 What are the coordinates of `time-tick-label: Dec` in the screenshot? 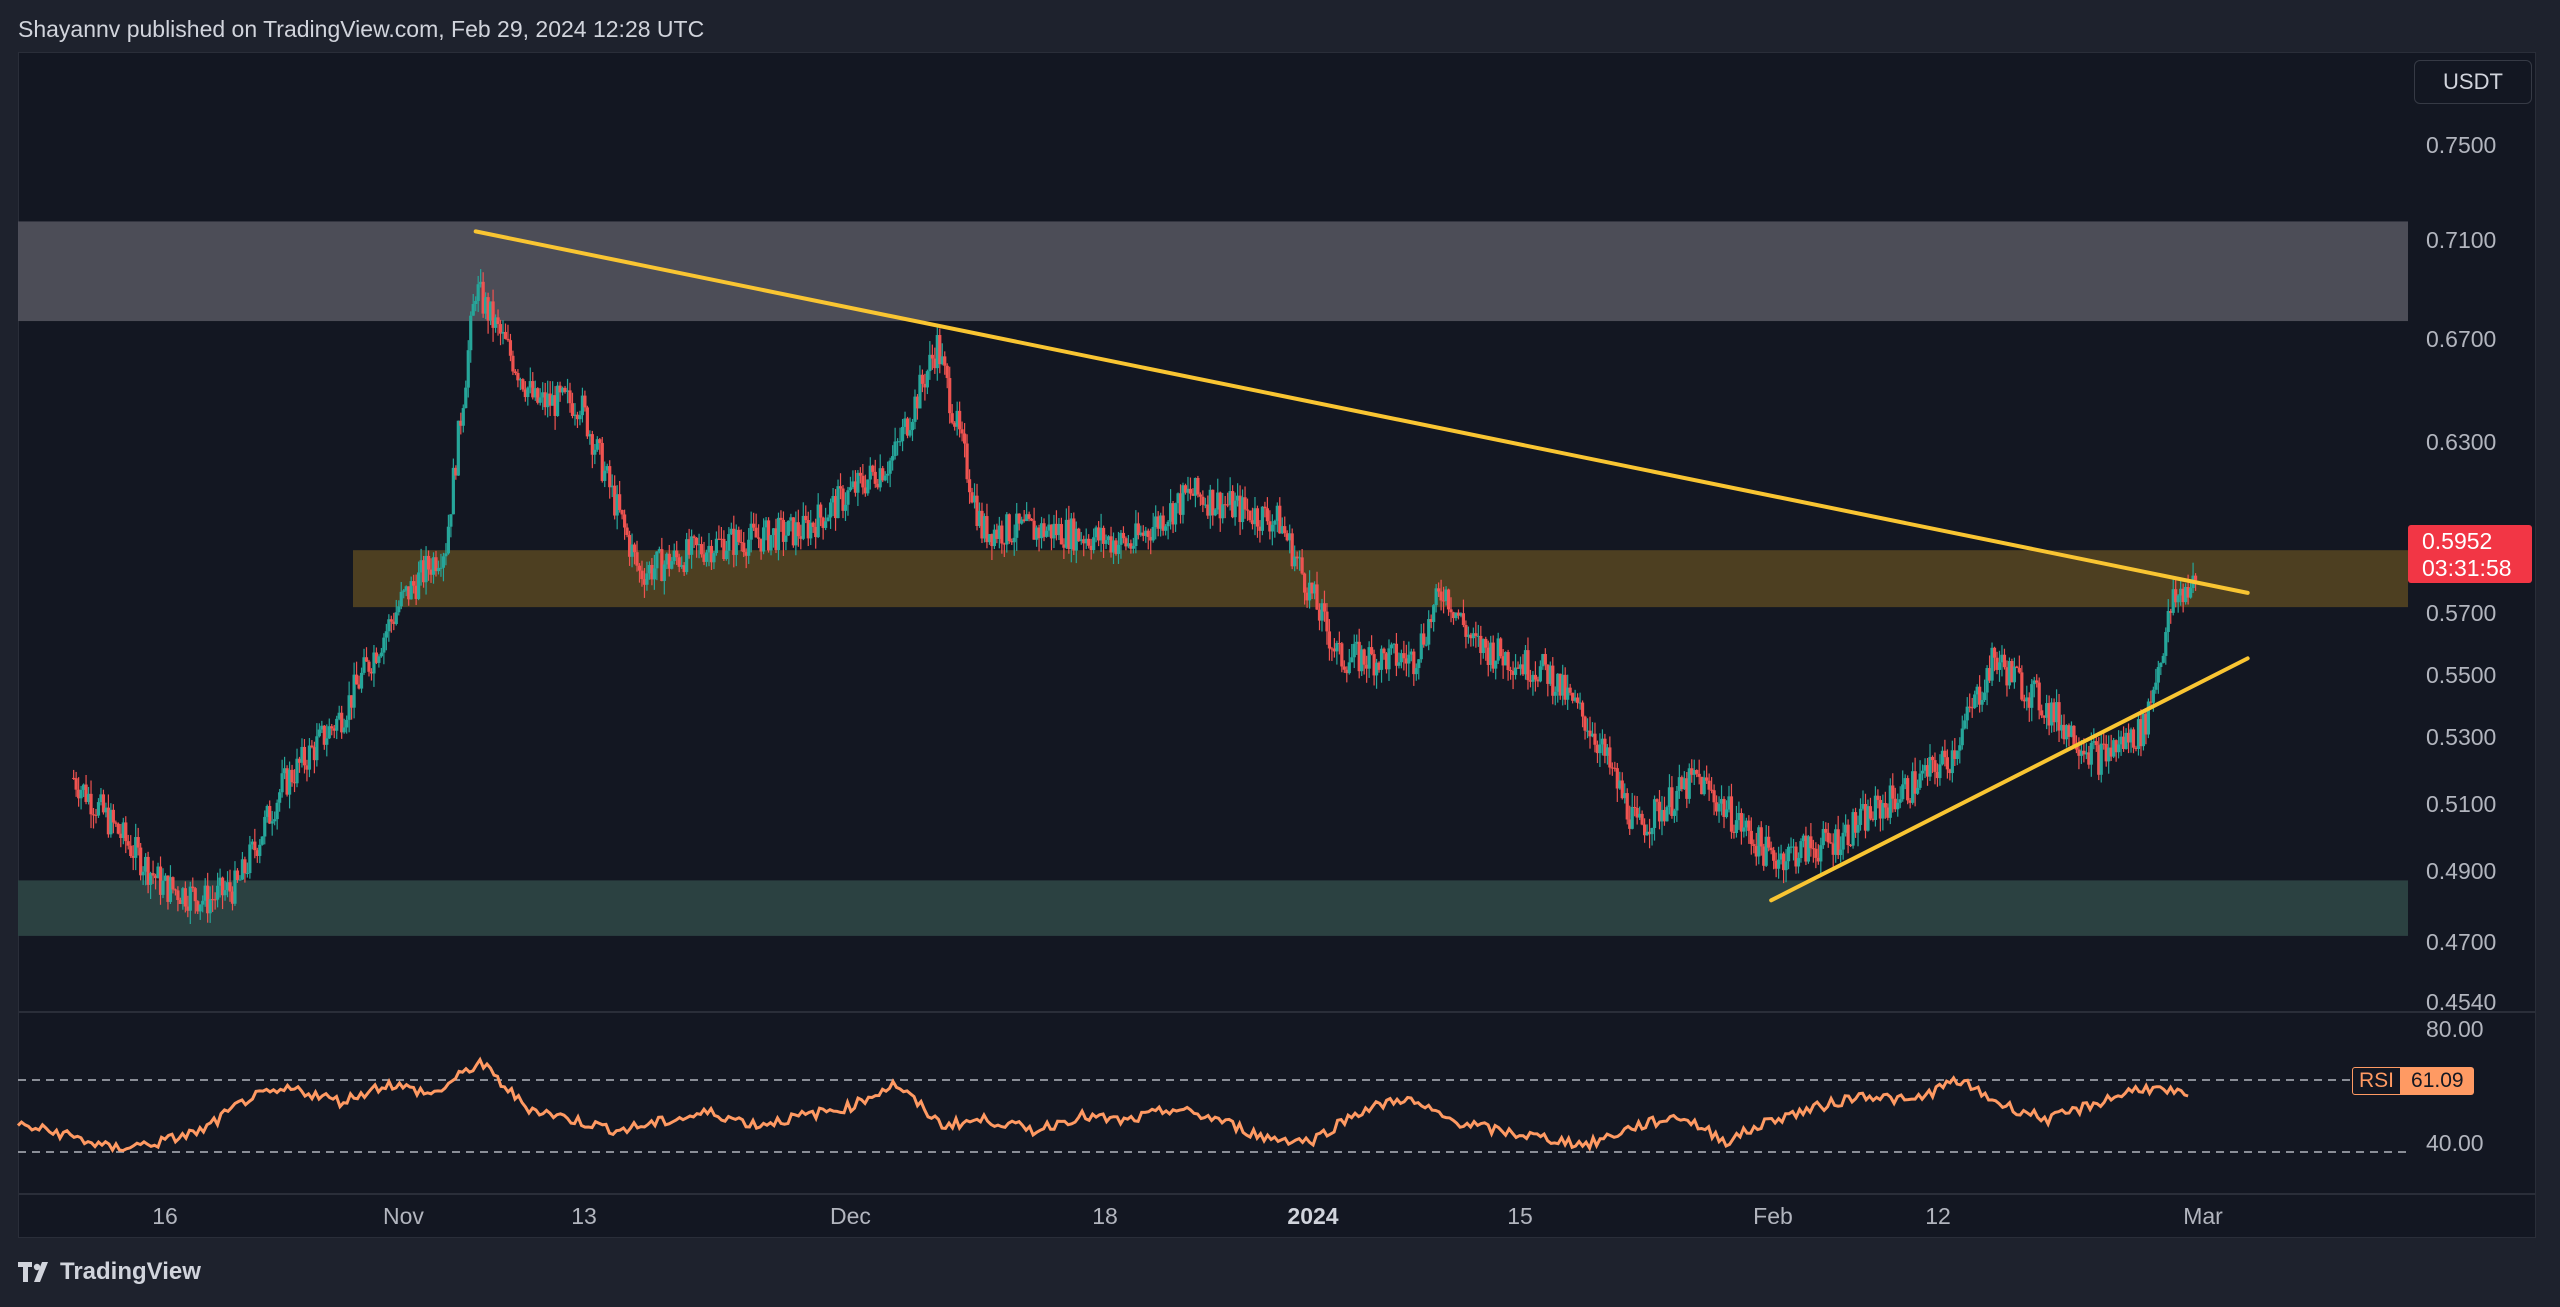 It's located at (850, 1216).